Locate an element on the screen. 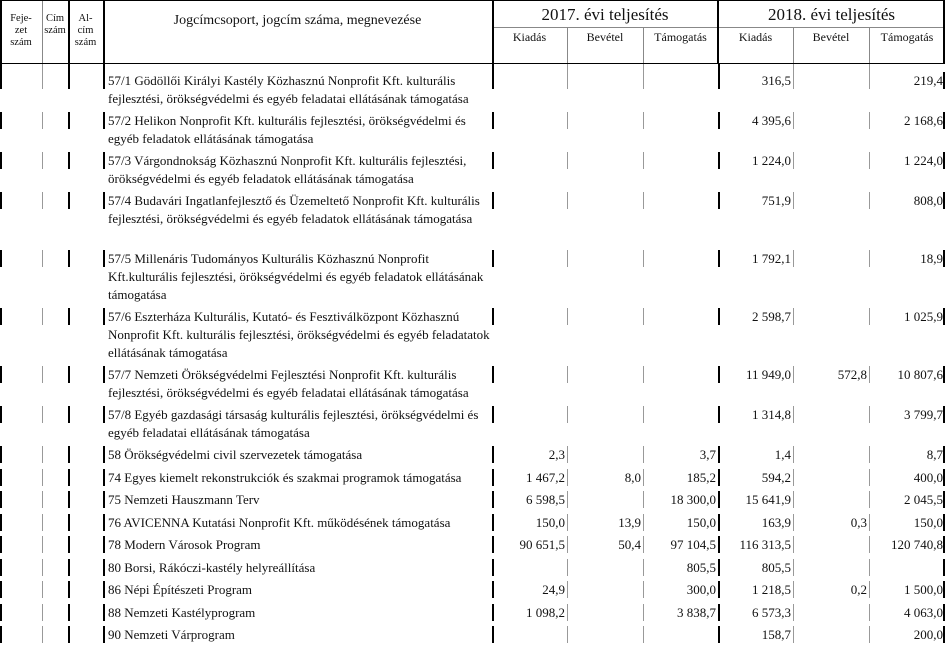 This screenshot has width=945, height=649. jogcim-name: 86 Népi Építészeti Program is located at coordinates (297, 590).